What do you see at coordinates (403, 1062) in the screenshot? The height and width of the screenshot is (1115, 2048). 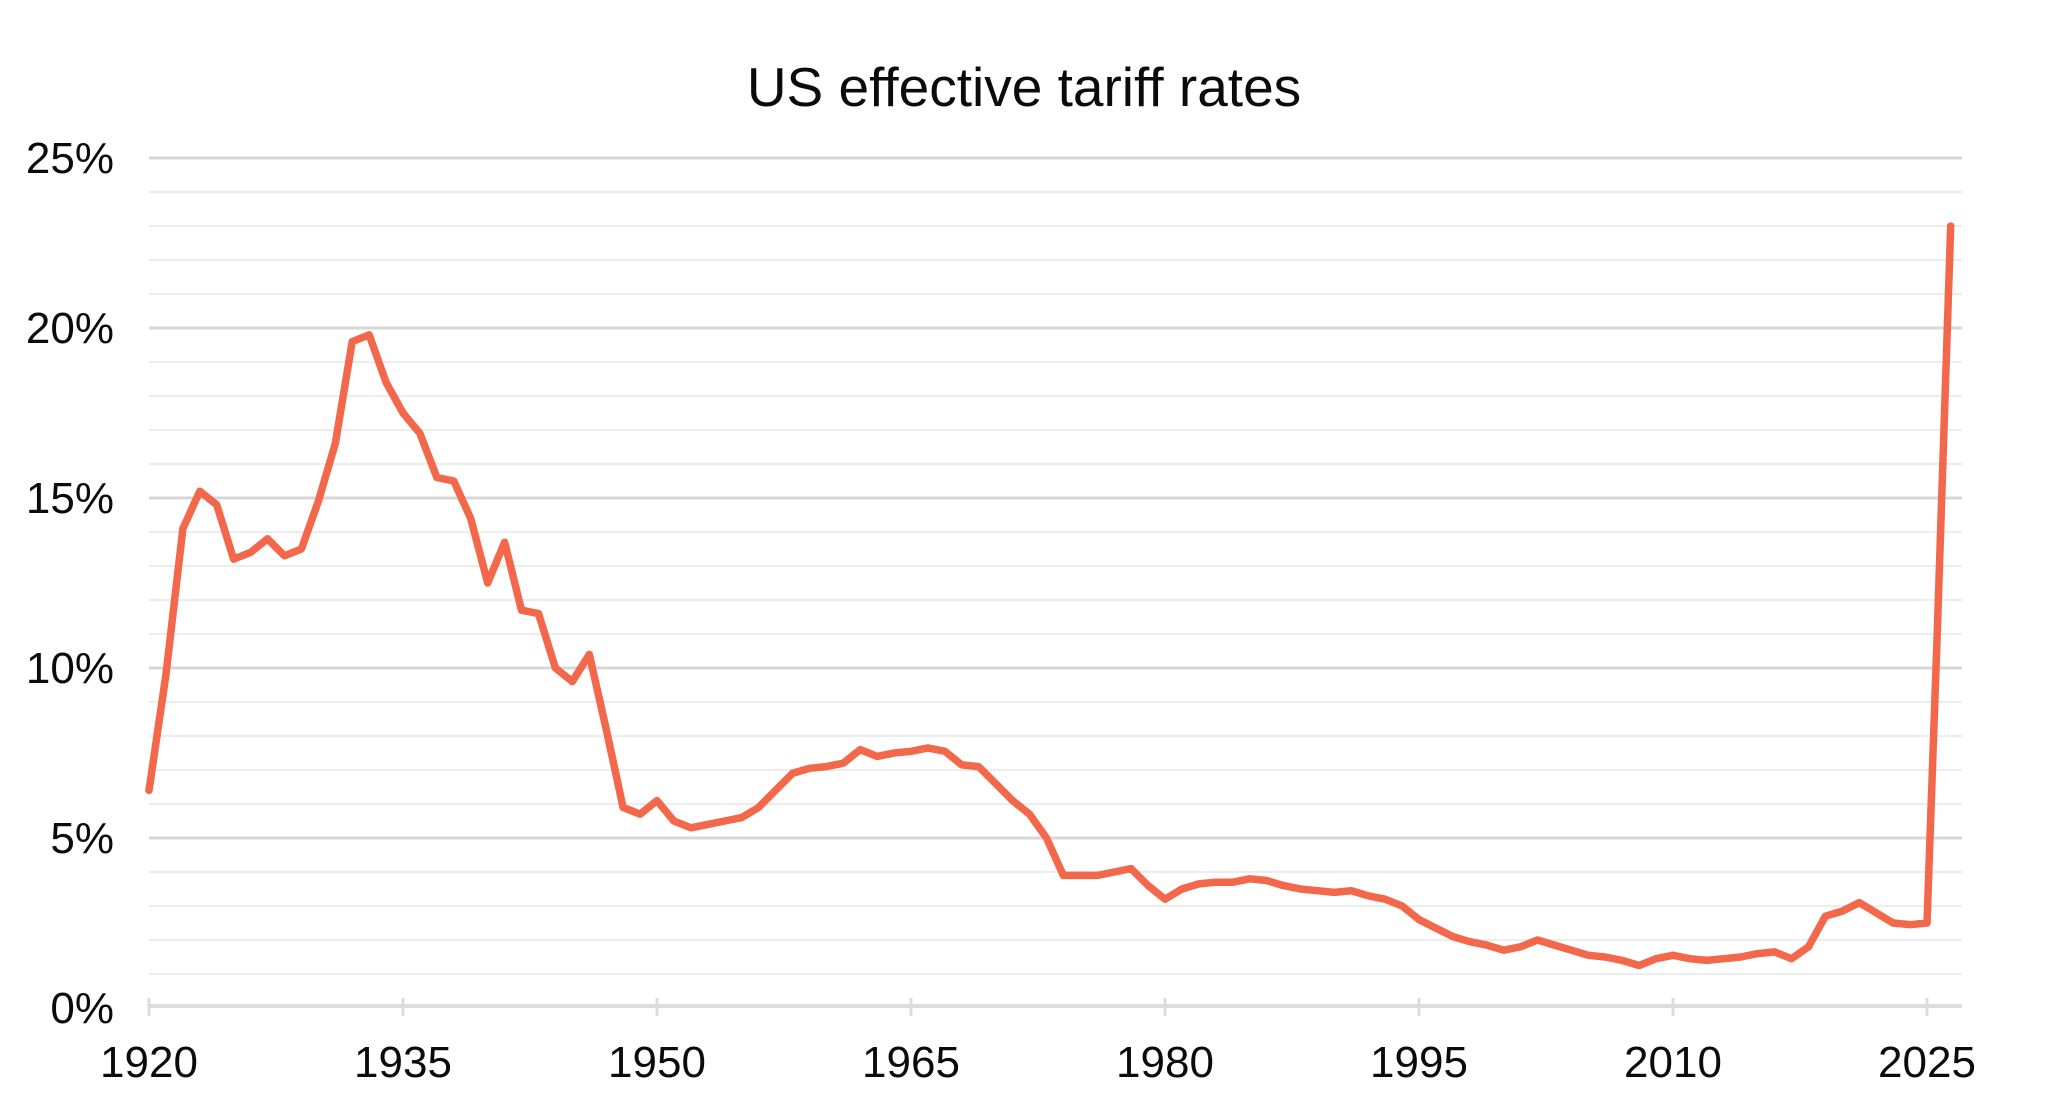 I see `x-tick-label-1935: 1935` at bounding box center [403, 1062].